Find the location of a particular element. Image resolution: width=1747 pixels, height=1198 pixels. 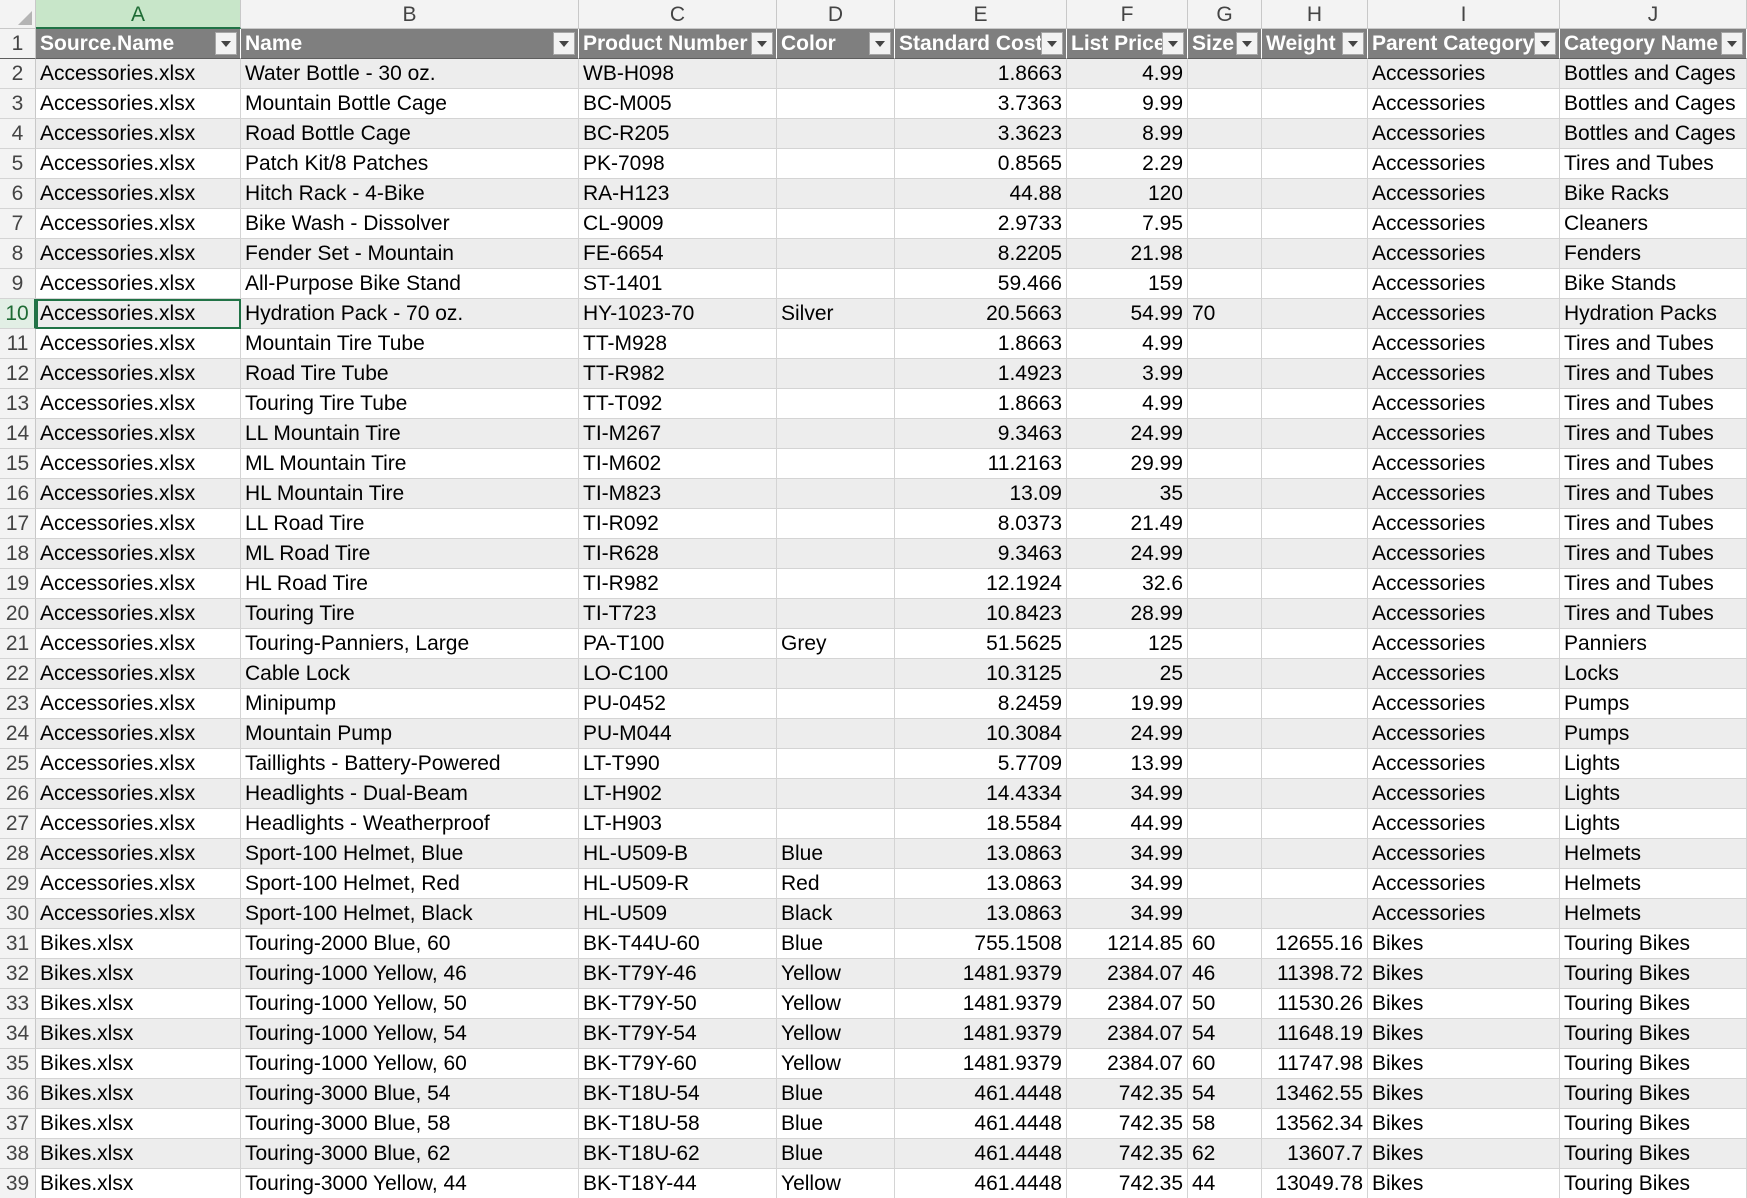

cell-e32: 1481.9379 is located at coordinates (981, 974).